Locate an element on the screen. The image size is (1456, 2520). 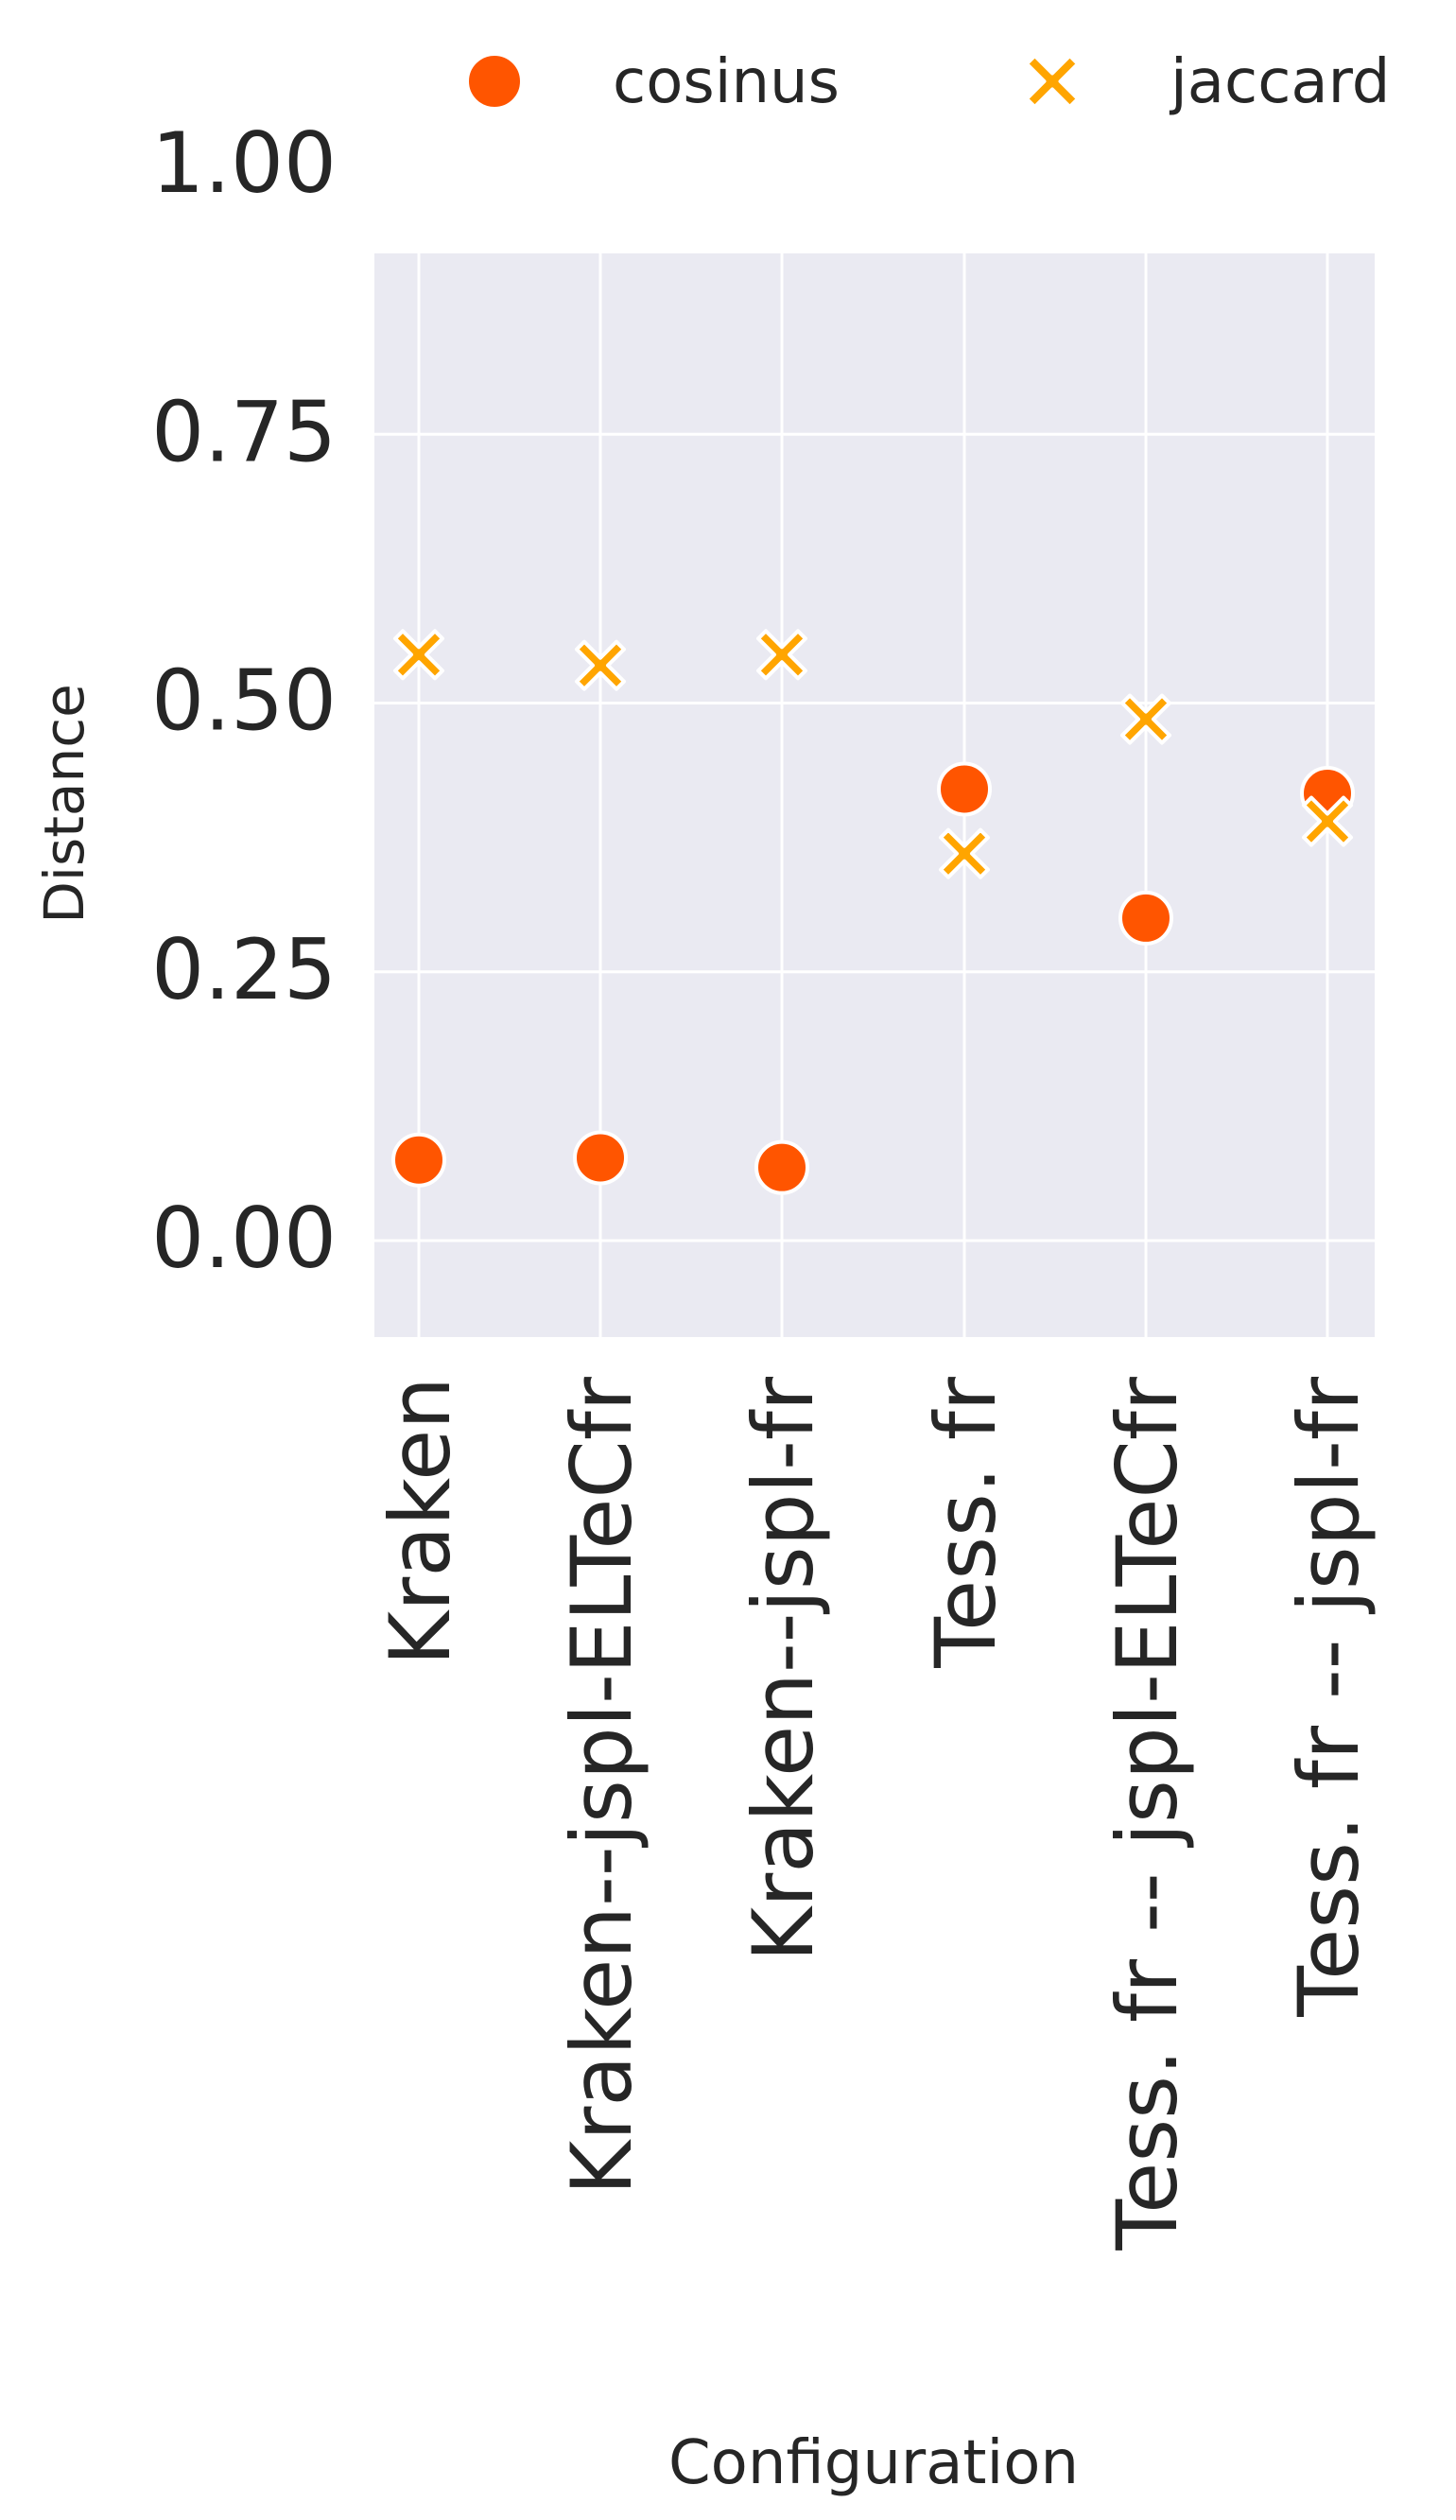
y-tick-label: 1.00 is located at coordinates (244, 163).